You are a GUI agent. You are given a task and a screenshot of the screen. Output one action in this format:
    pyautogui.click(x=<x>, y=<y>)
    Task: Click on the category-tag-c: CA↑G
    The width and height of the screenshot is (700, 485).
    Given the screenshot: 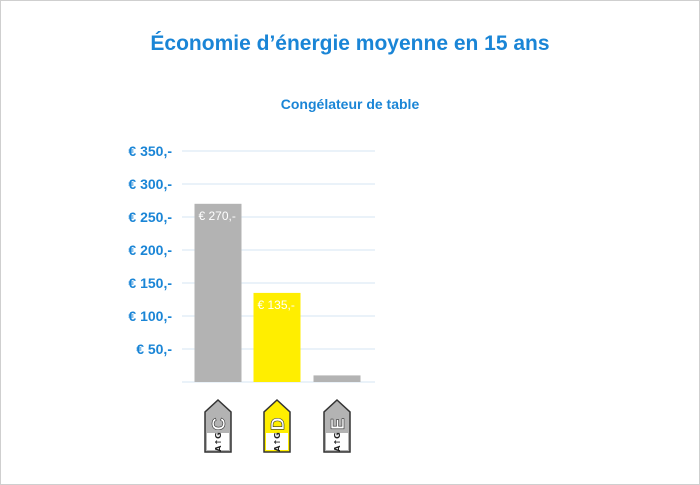 What is the action you would take?
    pyautogui.click(x=218, y=425)
    